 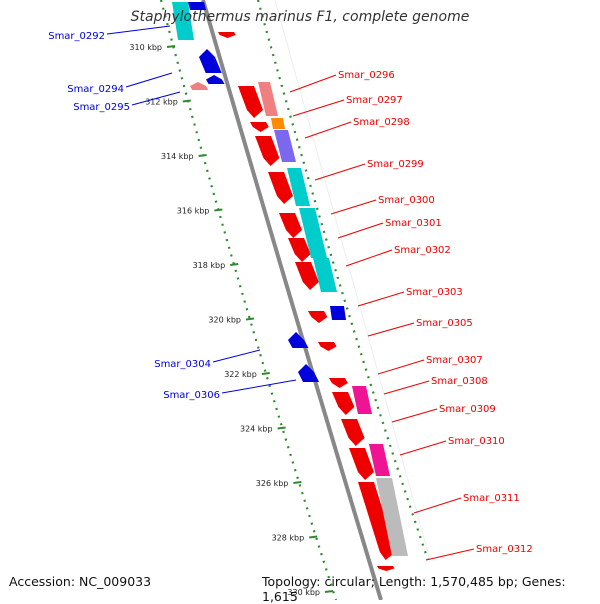 I want to click on kbp-tick-label: 318 kbp, so click(x=209, y=265).